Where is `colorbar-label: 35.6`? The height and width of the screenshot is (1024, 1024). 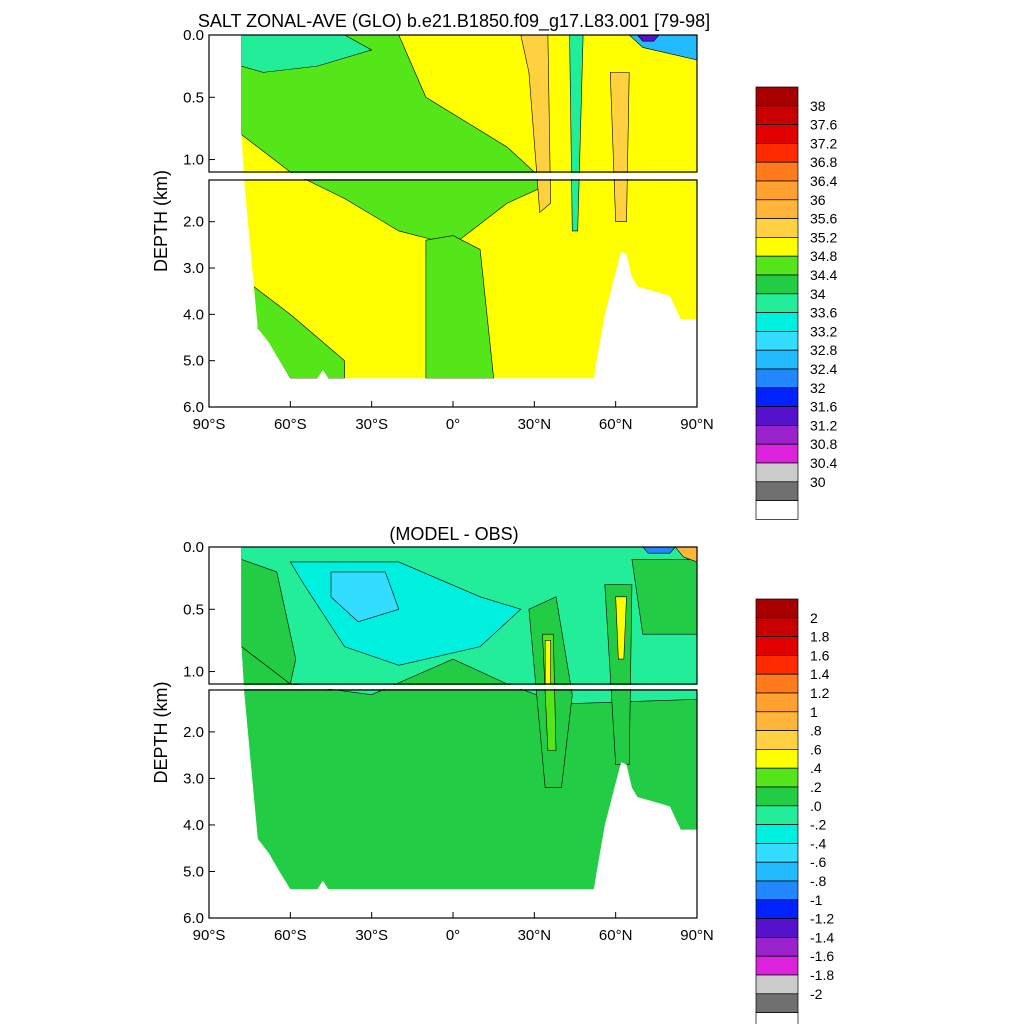
colorbar-label: 35.6 is located at coordinates (823, 219).